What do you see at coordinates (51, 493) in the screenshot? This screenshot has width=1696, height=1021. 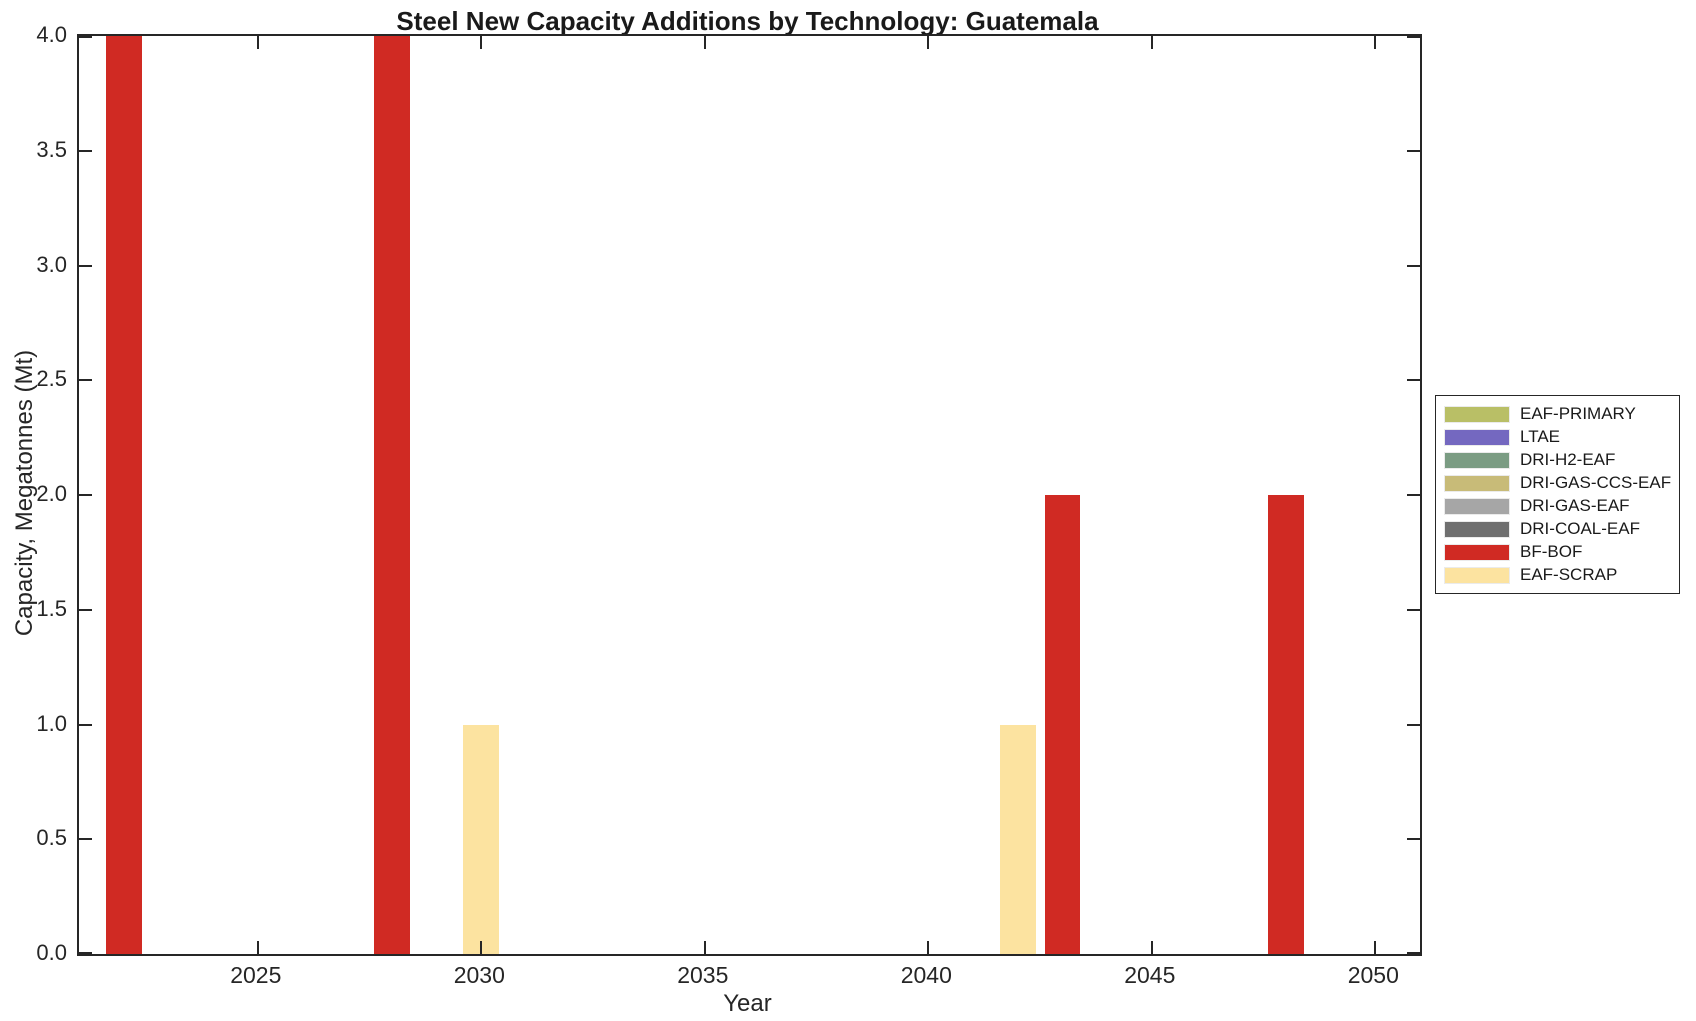 I see `y-tick-label-2.0: 2.0` at bounding box center [51, 493].